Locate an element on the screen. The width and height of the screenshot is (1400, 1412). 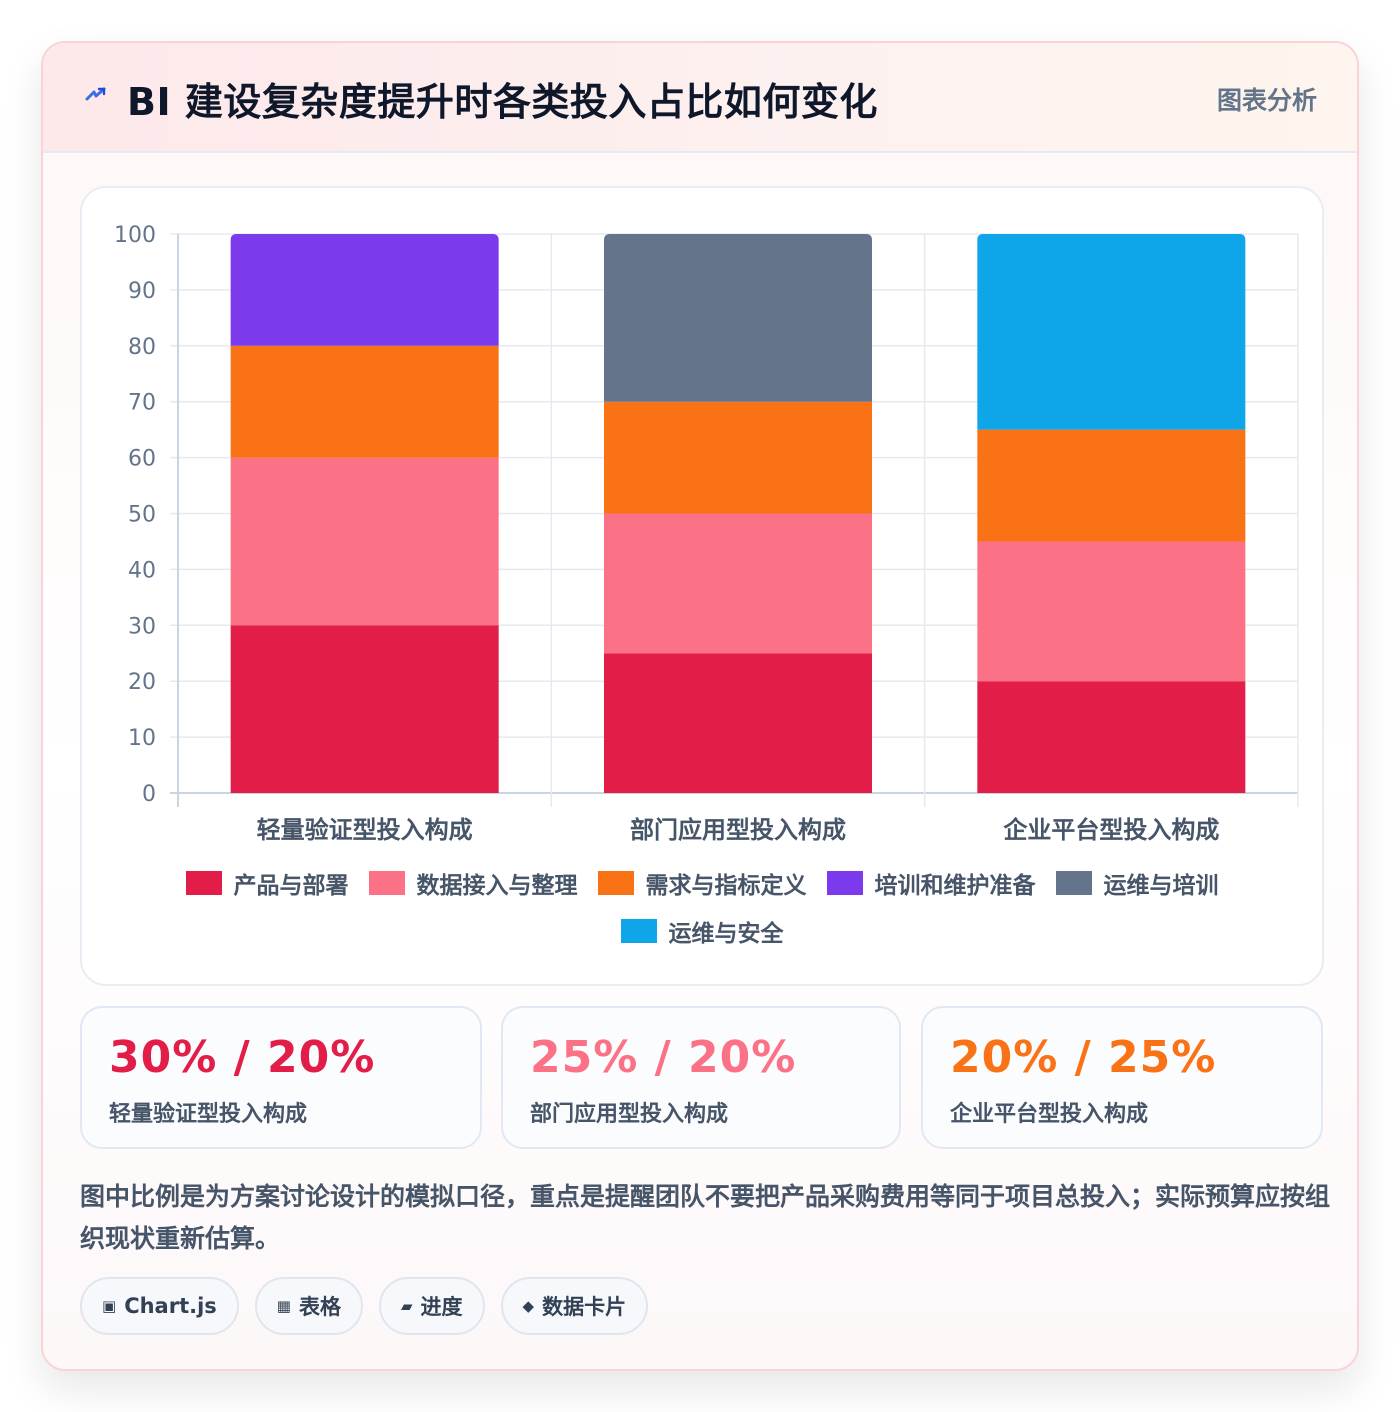
chartjs-chip: ▣ Chart.js is located at coordinates (159, 1306).